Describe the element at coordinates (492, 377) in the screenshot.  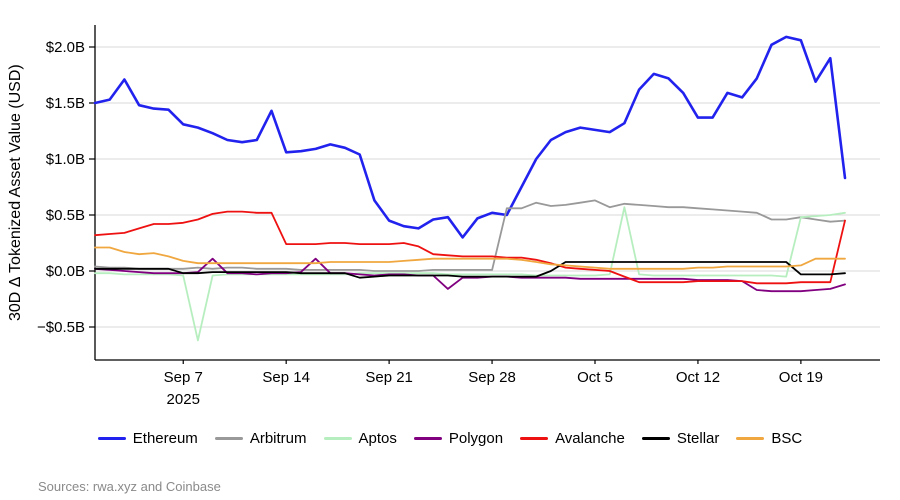
I see `x-tick-label: Sep 28` at that location.